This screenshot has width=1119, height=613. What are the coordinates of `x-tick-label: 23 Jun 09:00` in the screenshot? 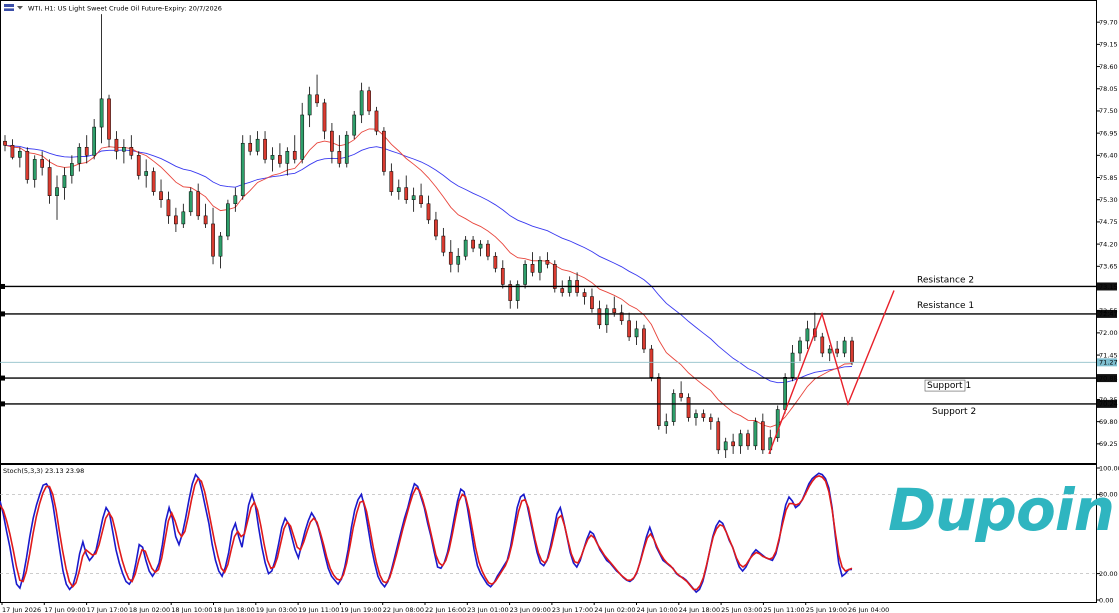 It's located at (530, 609).